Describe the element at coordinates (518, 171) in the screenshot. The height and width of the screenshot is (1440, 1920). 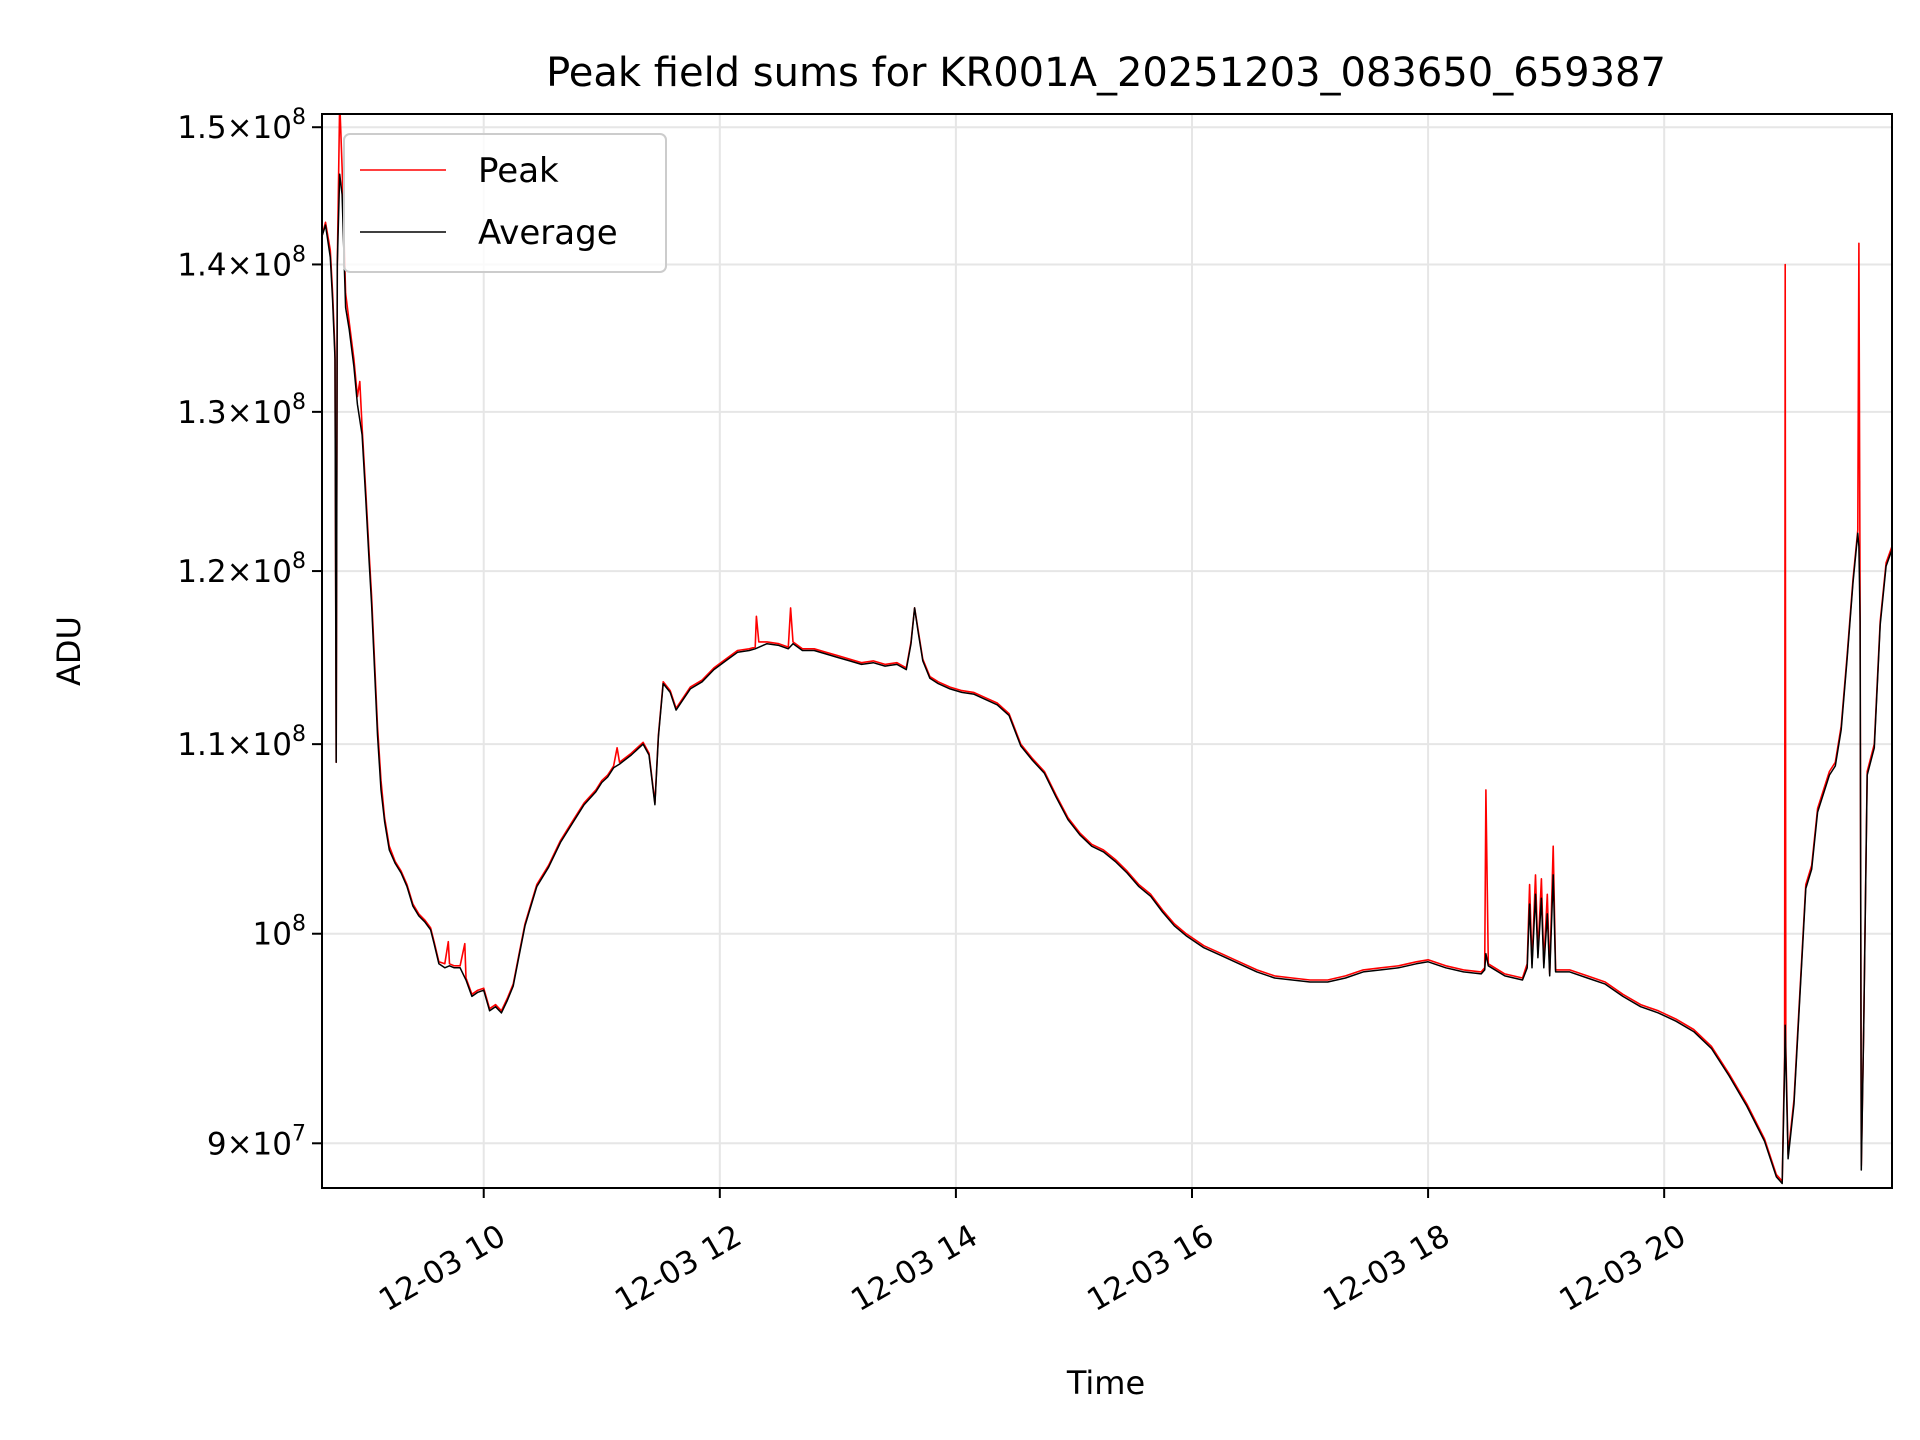
I see `legend-label-peak: Peak` at that location.